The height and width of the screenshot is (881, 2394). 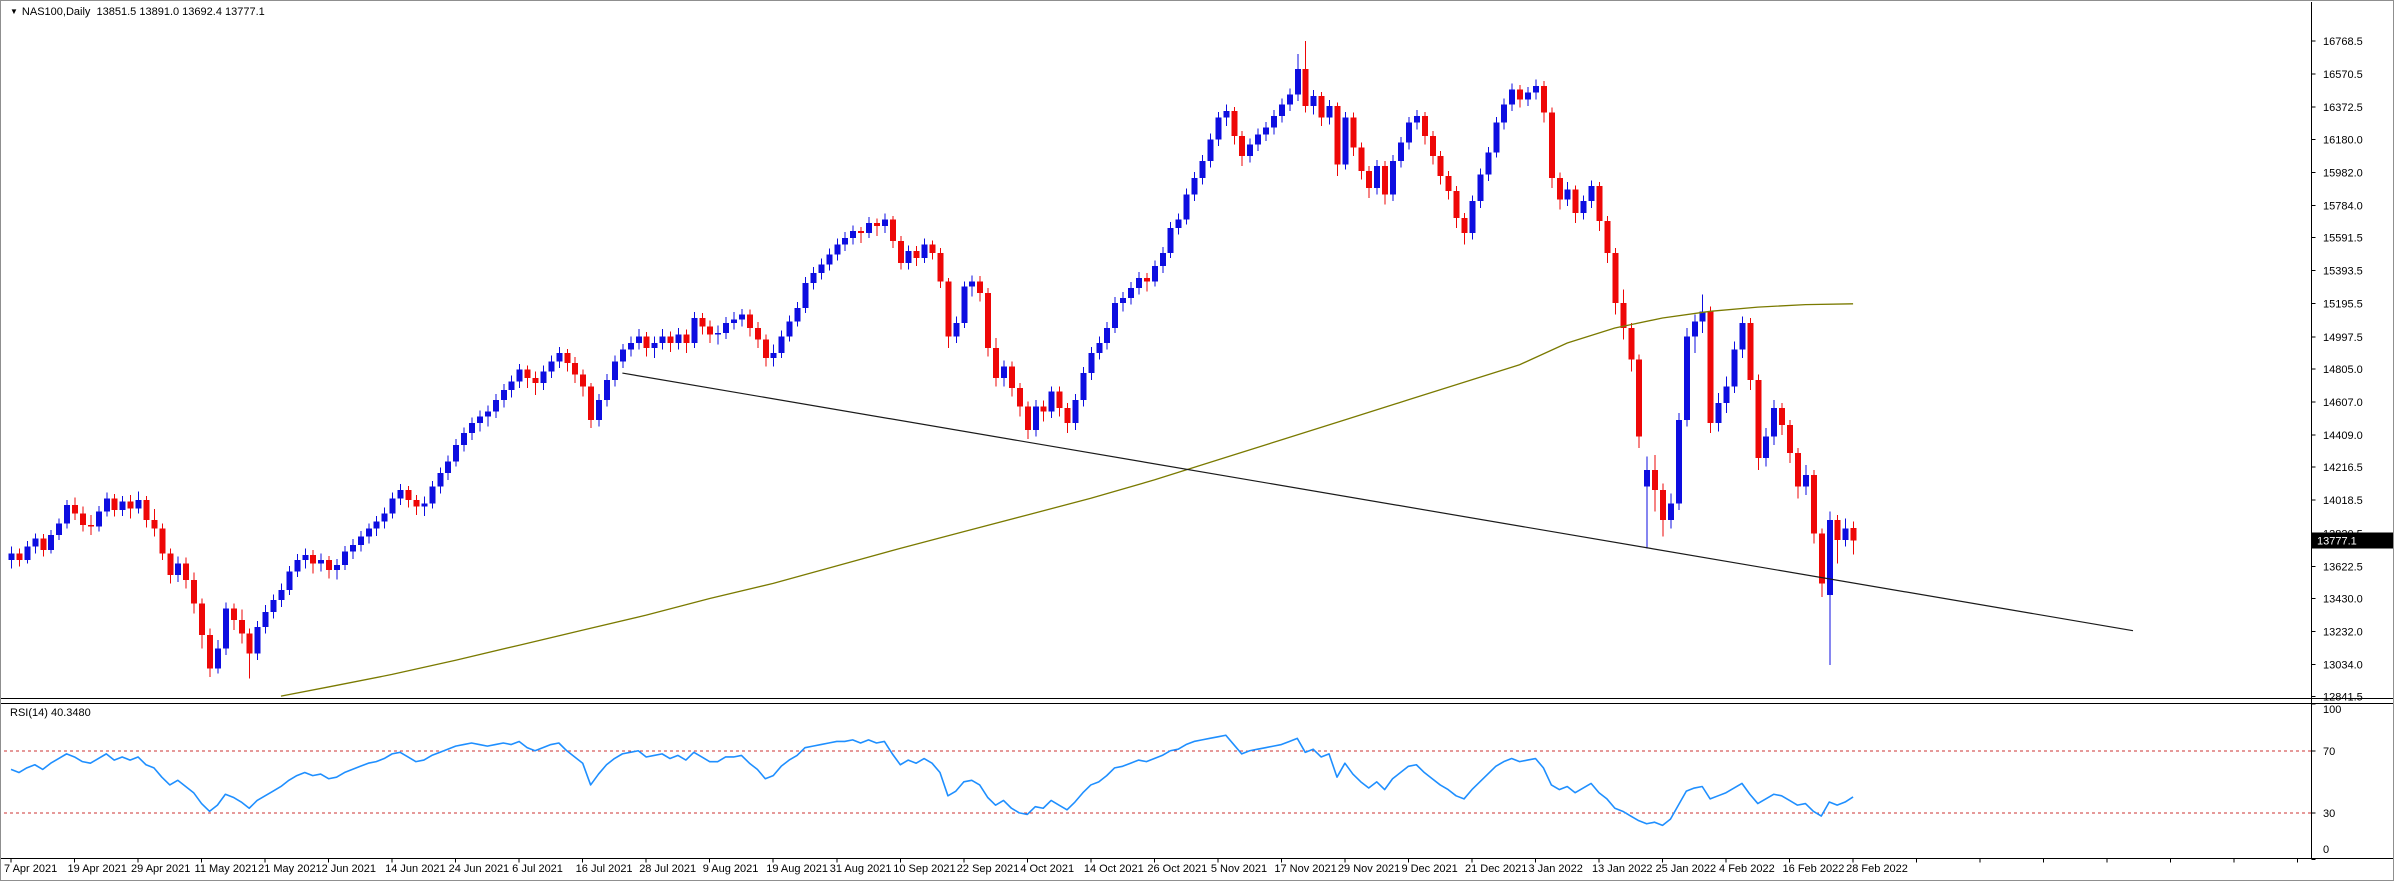 What do you see at coordinates (56, 12) in the screenshot?
I see `symbol-period-label: NAS100,Daily` at bounding box center [56, 12].